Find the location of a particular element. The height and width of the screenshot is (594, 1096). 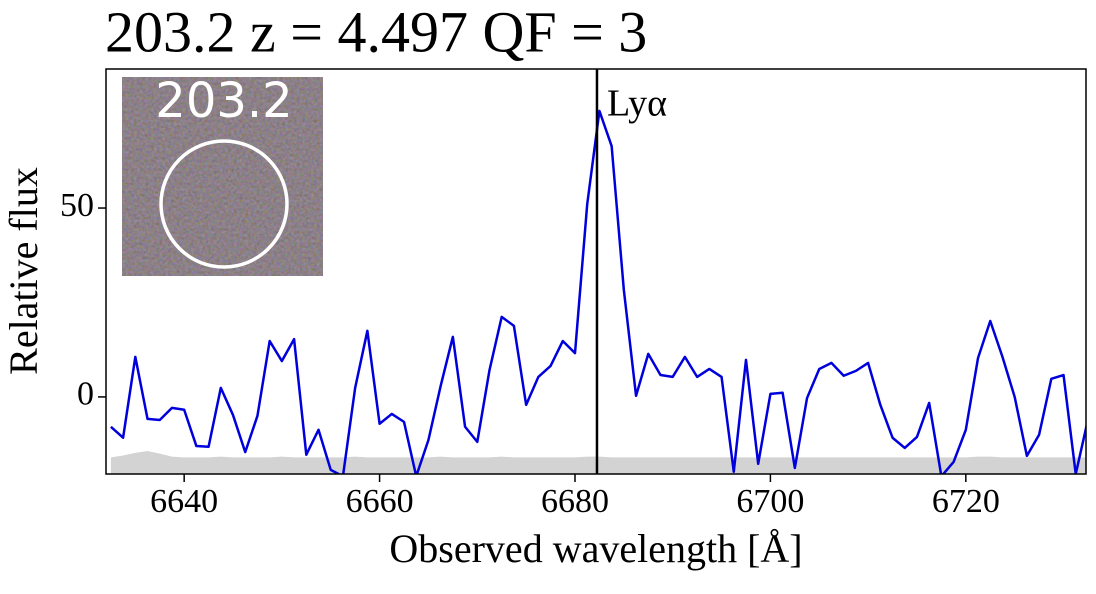

annotation-label: Lyα is located at coordinates (637, 104).